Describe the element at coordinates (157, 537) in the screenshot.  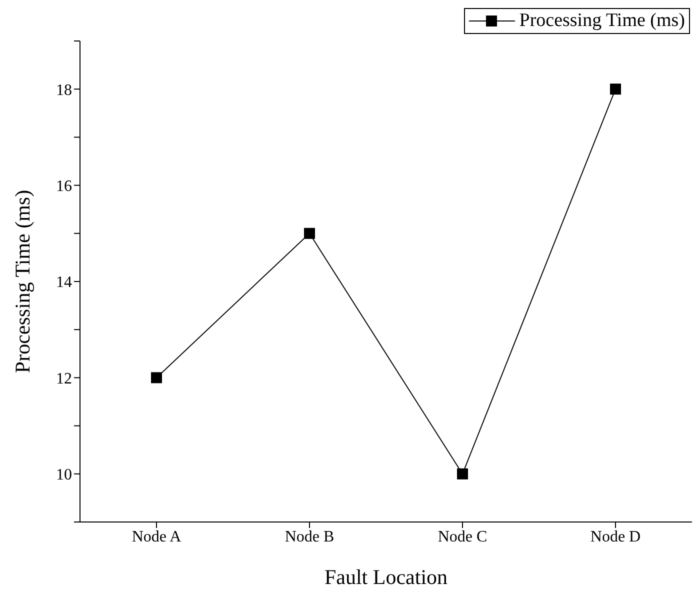
I see `x-tick-label: Node A` at that location.